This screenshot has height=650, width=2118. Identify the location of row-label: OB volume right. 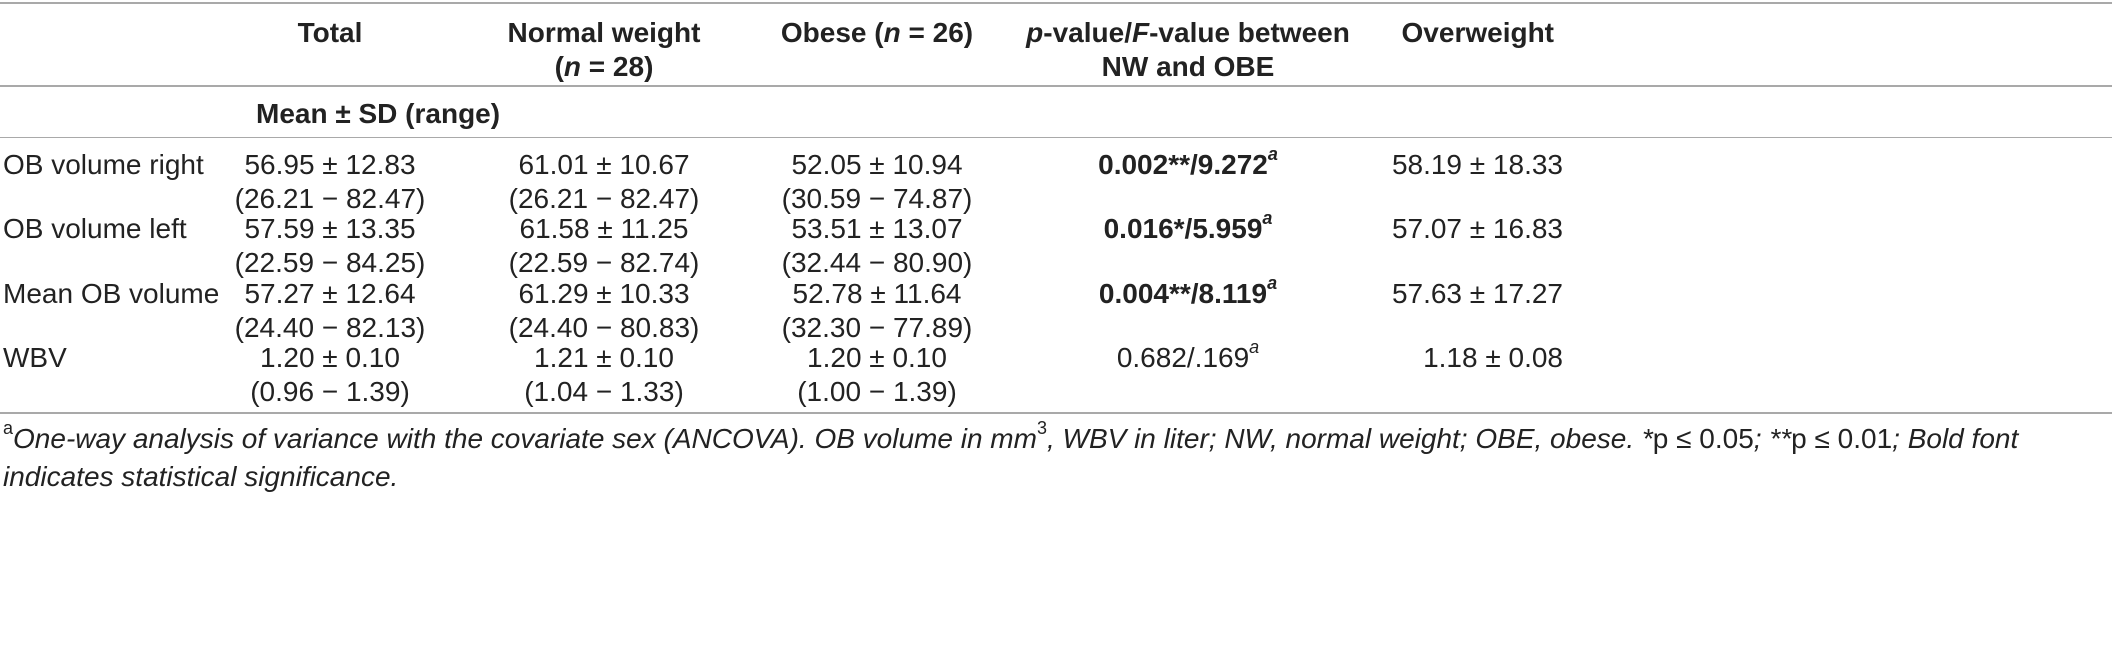
(103, 164).